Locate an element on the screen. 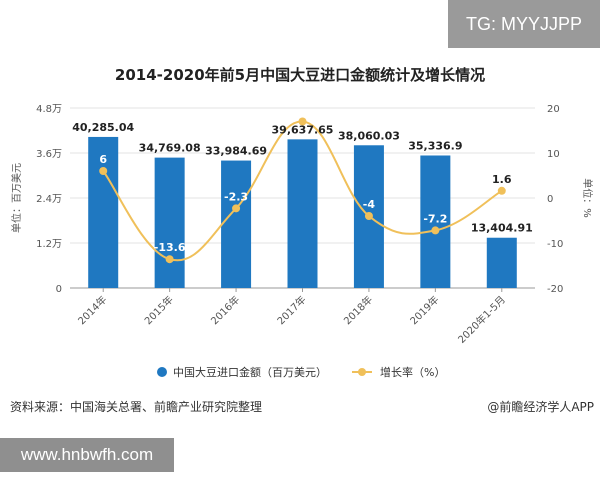 The width and height of the screenshot is (600, 480). bar-value-label: 13,404.91 is located at coordinates (502, 228).